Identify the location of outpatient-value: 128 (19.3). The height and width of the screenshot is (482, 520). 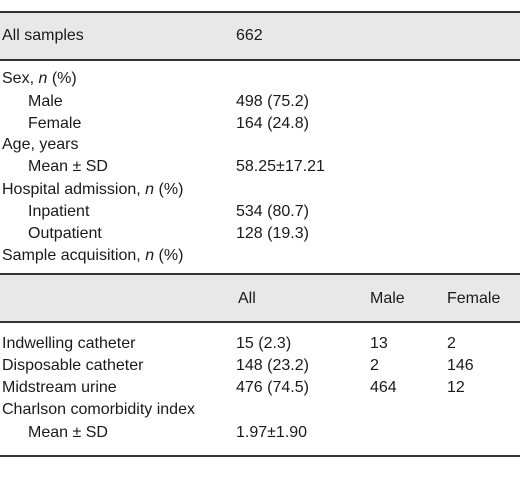
(272, 233).